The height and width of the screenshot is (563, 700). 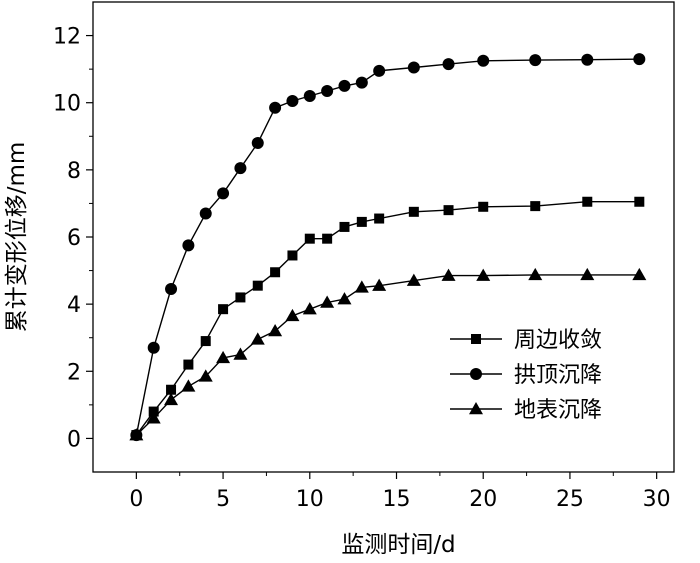 I want to click on y-tick-label: 0, so click(x=74, y=439).